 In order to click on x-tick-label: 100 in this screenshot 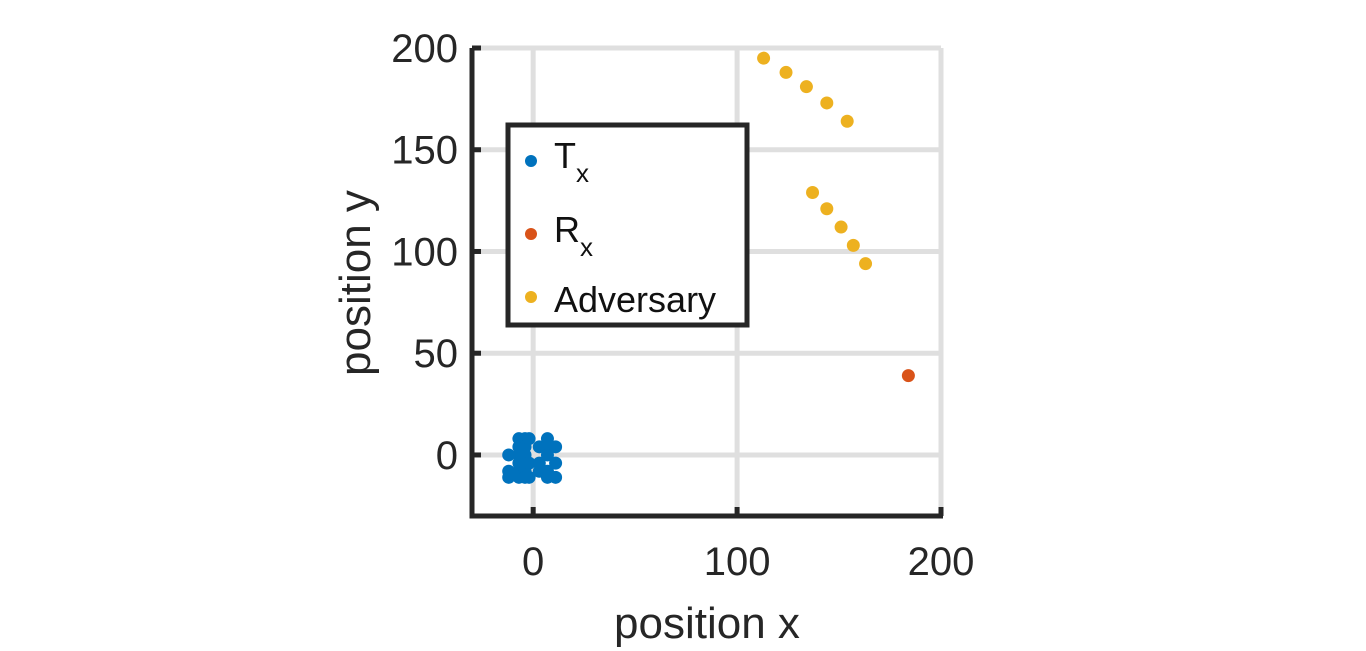, I will do `click(737, 562)`.